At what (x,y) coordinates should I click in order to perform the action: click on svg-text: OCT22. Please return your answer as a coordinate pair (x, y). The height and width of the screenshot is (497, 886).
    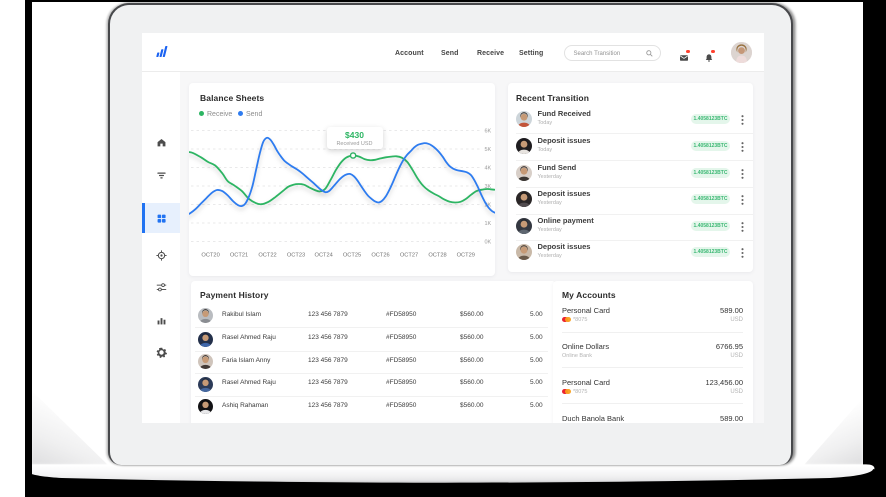
    Looking at the image, I should click on (267, 256).